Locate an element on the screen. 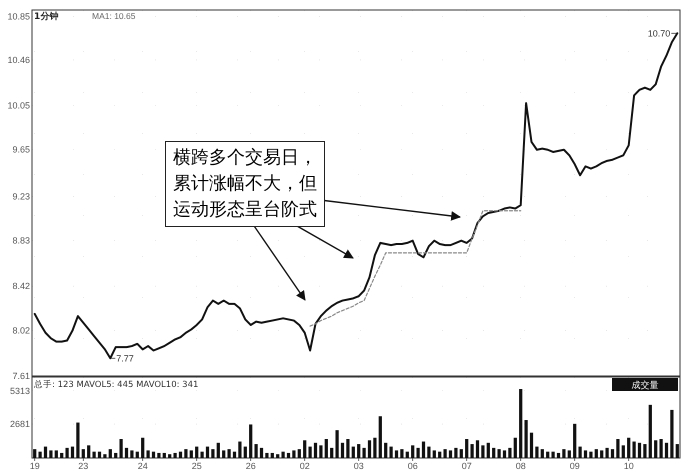 This screenshot has height=473, width=687. y-tick-label: 7.61 is located at coordinates (21, 376).